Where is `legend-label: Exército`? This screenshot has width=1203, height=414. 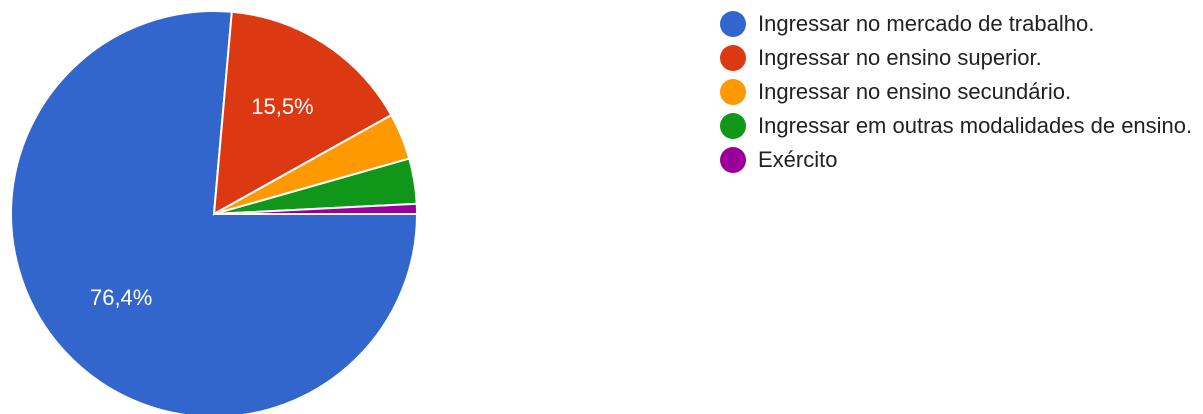
legend-label: Exército is located at coordinates (798, 159).